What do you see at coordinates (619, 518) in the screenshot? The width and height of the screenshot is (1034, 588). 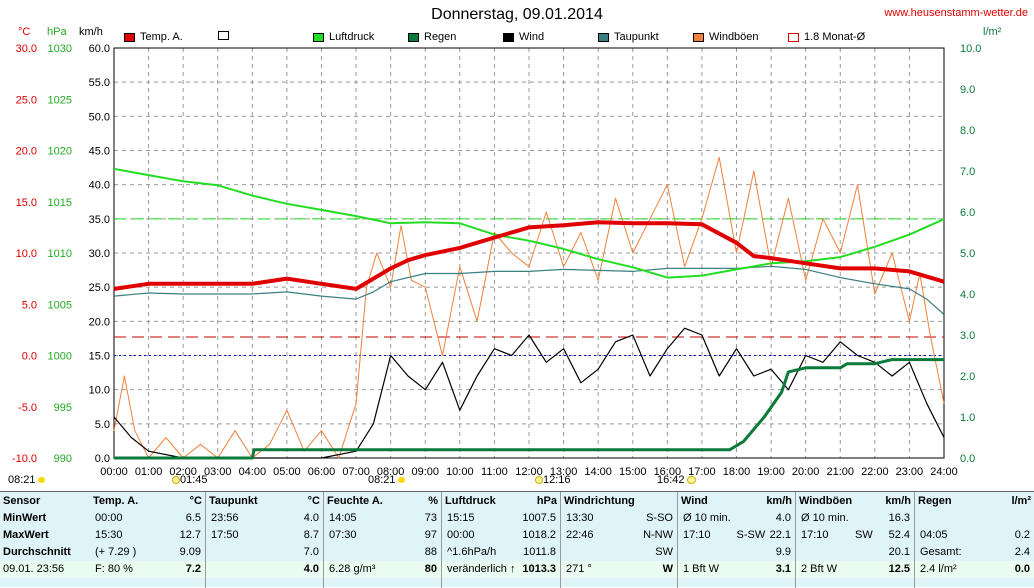 I see `table-cell: 13:30 S-SO` at bounding box center [619, 518].